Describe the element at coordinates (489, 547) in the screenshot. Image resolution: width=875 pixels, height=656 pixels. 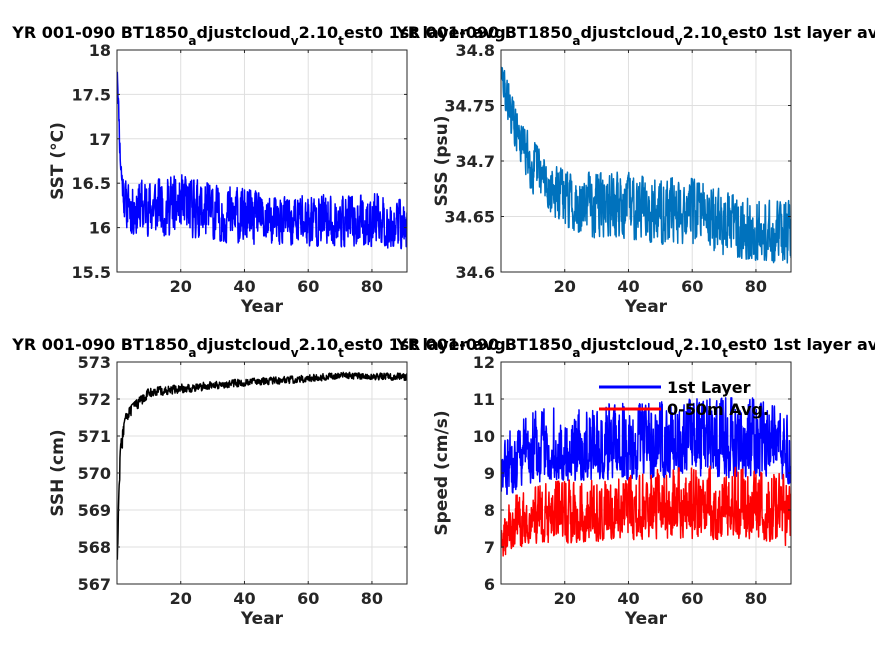
I see `y-tick-label: 7` at that location.